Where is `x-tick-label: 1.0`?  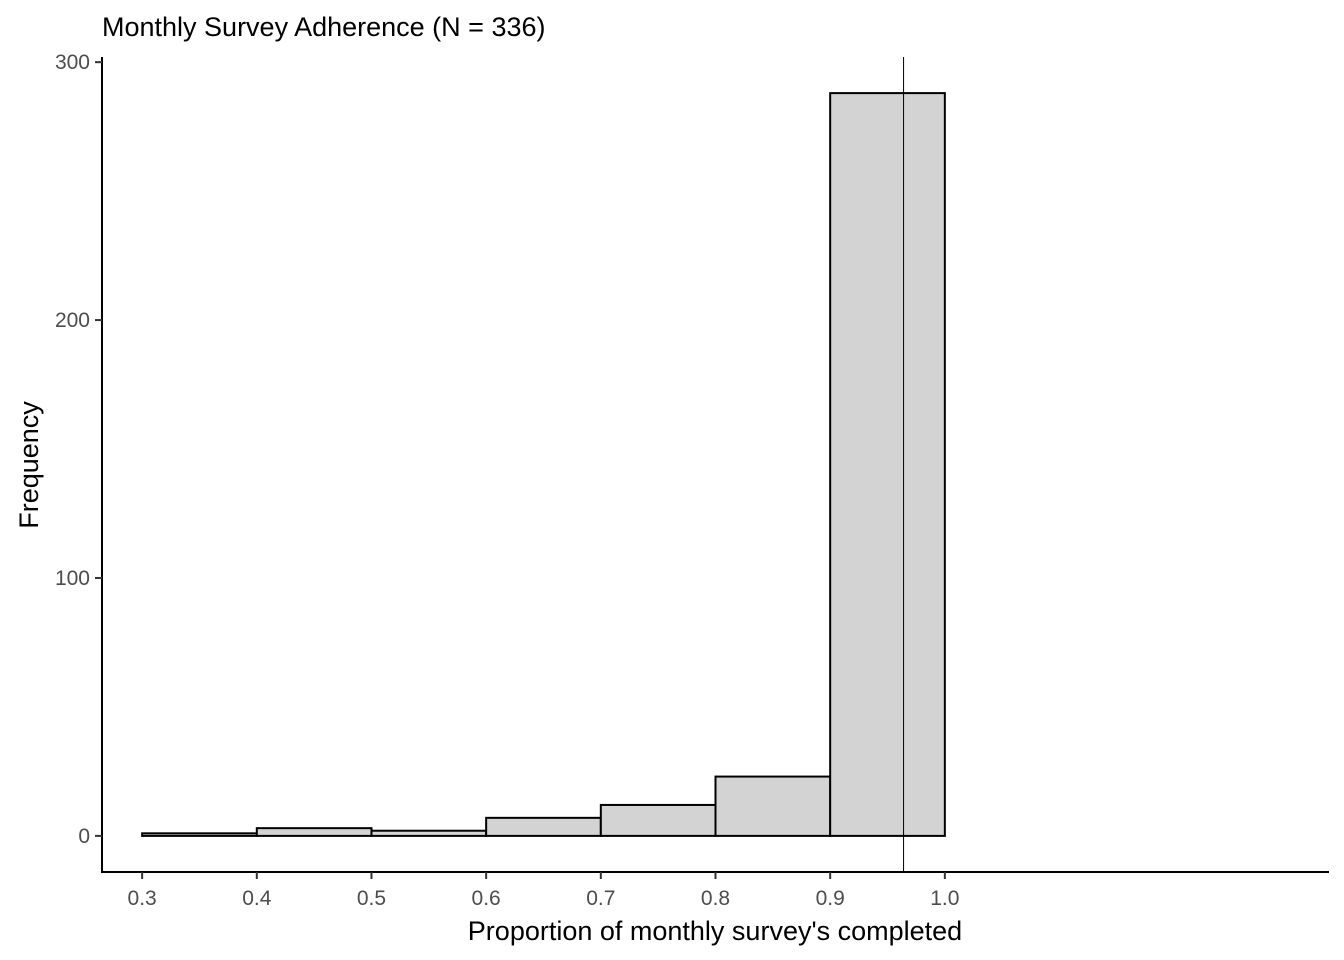 x-tick-label: 1.0 is located at coordinates (944, 898).